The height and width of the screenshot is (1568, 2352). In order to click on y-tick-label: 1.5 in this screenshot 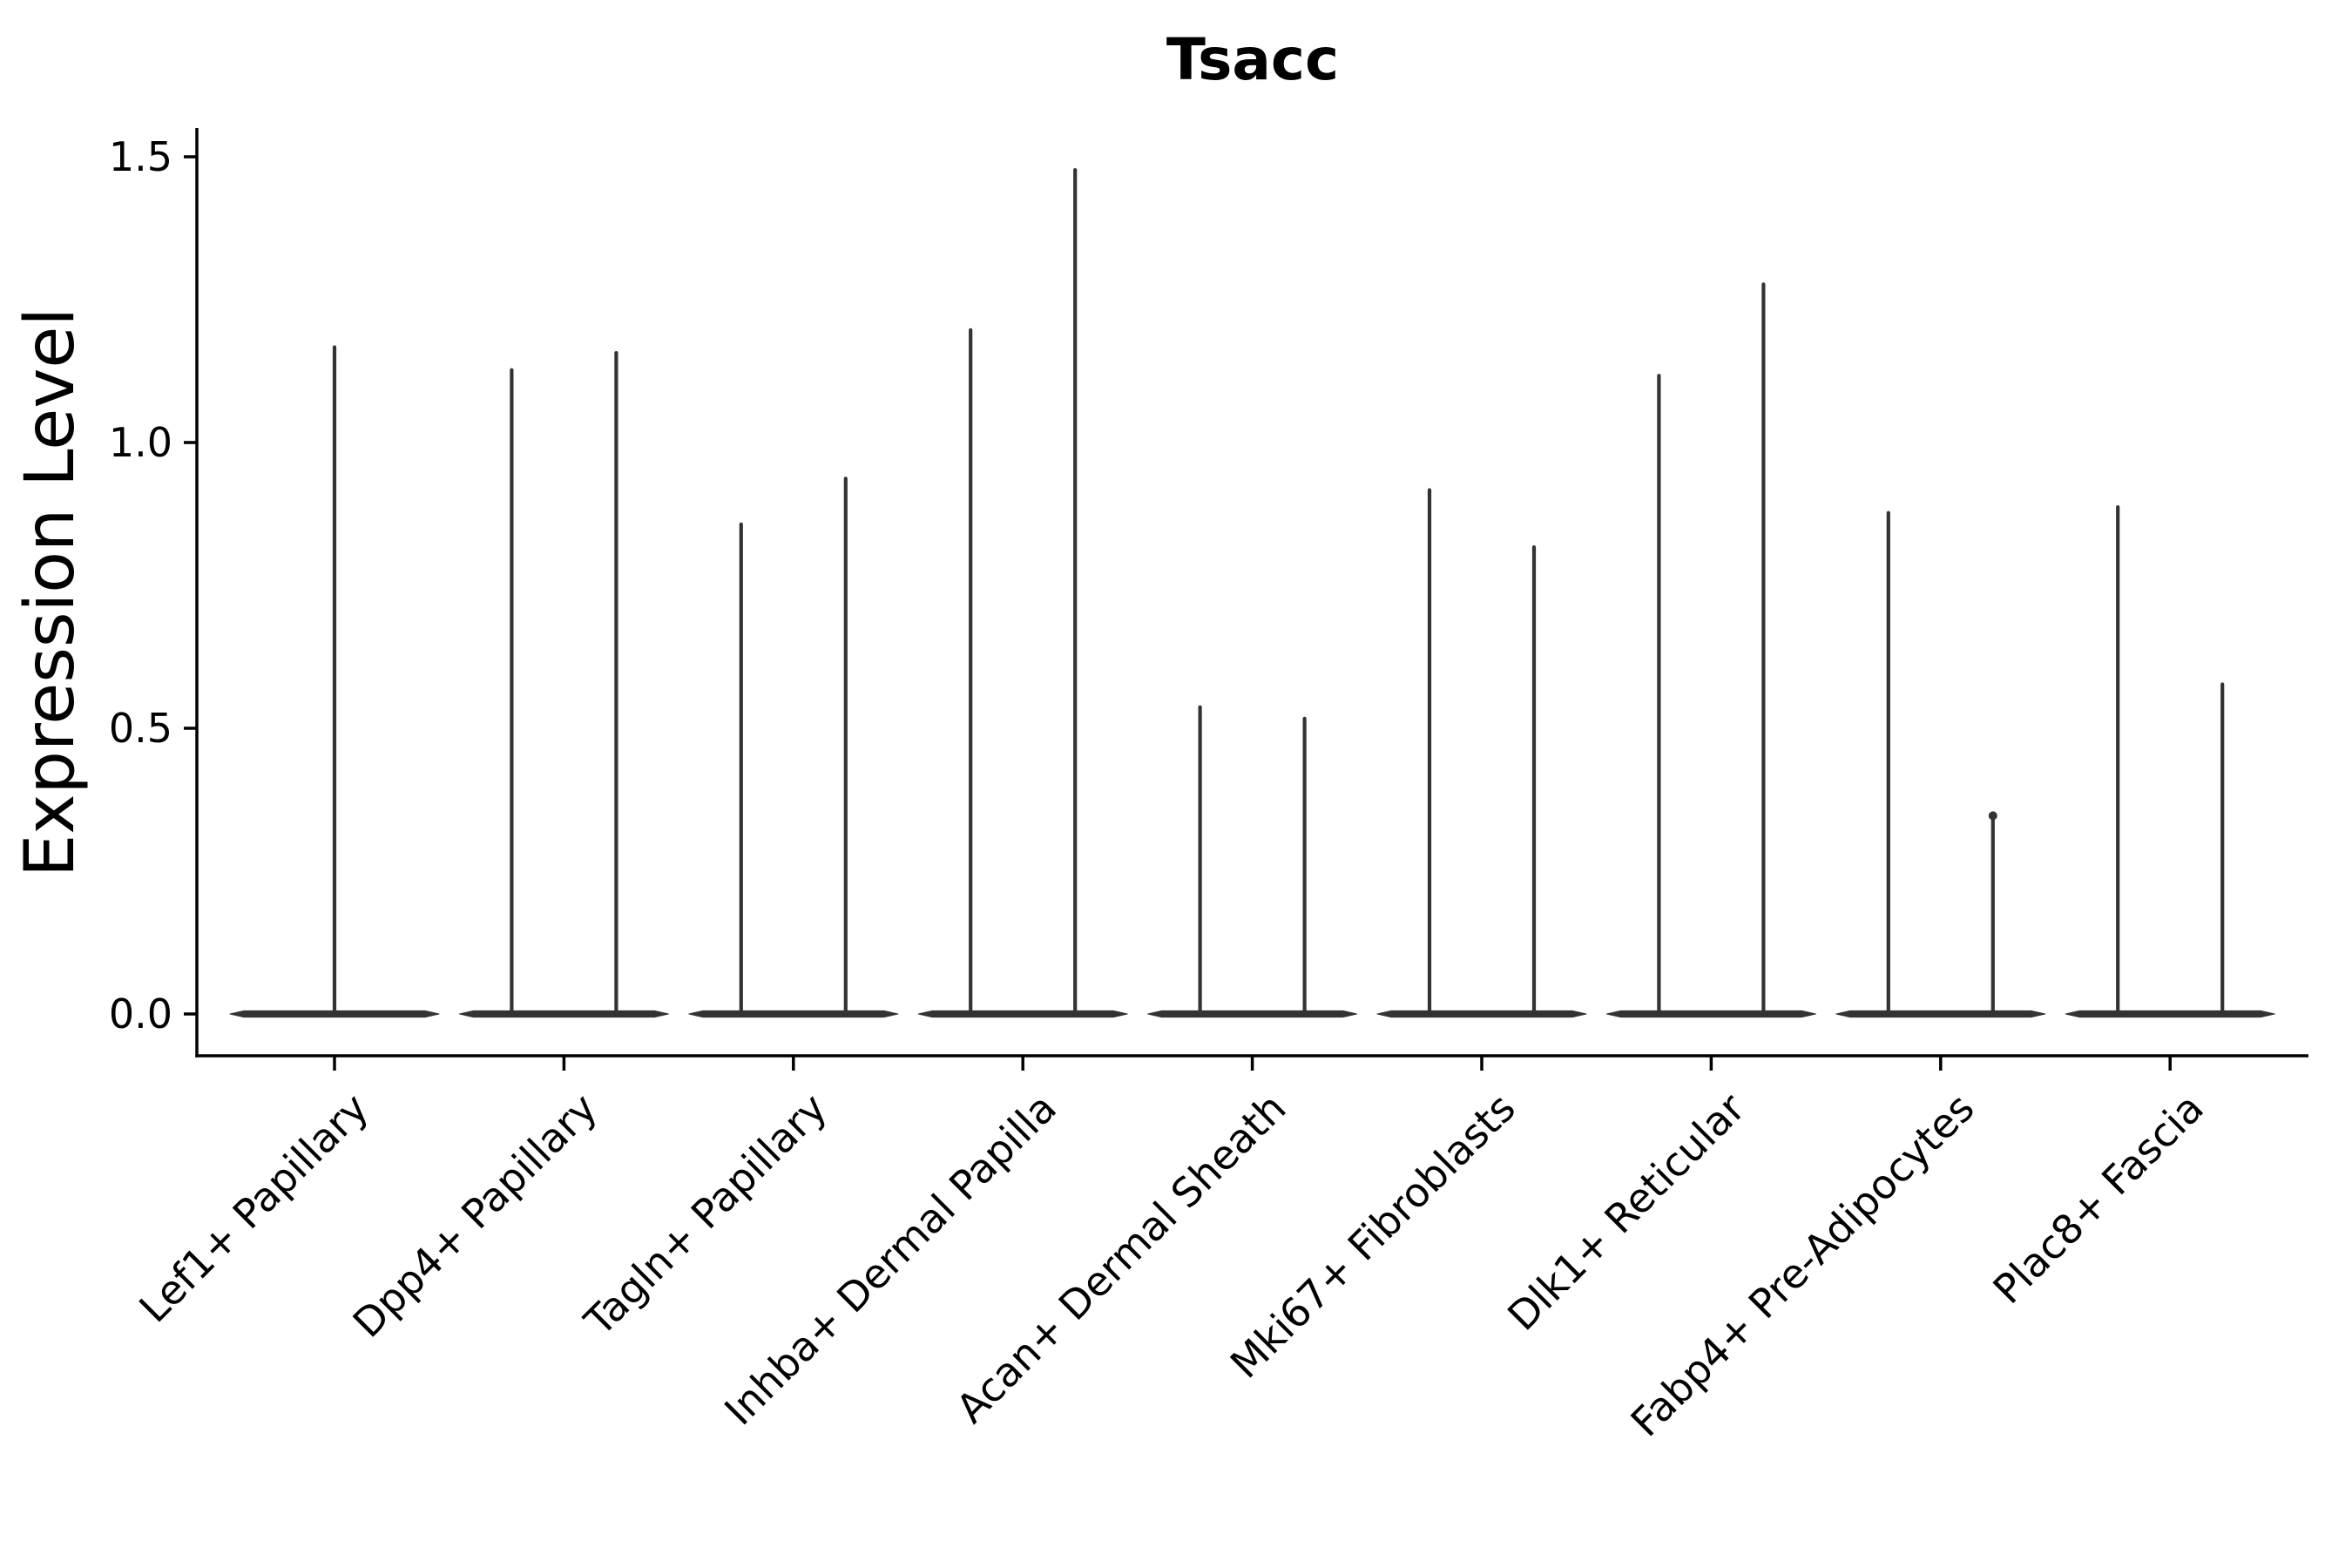, I will do `click(140, 156)`.